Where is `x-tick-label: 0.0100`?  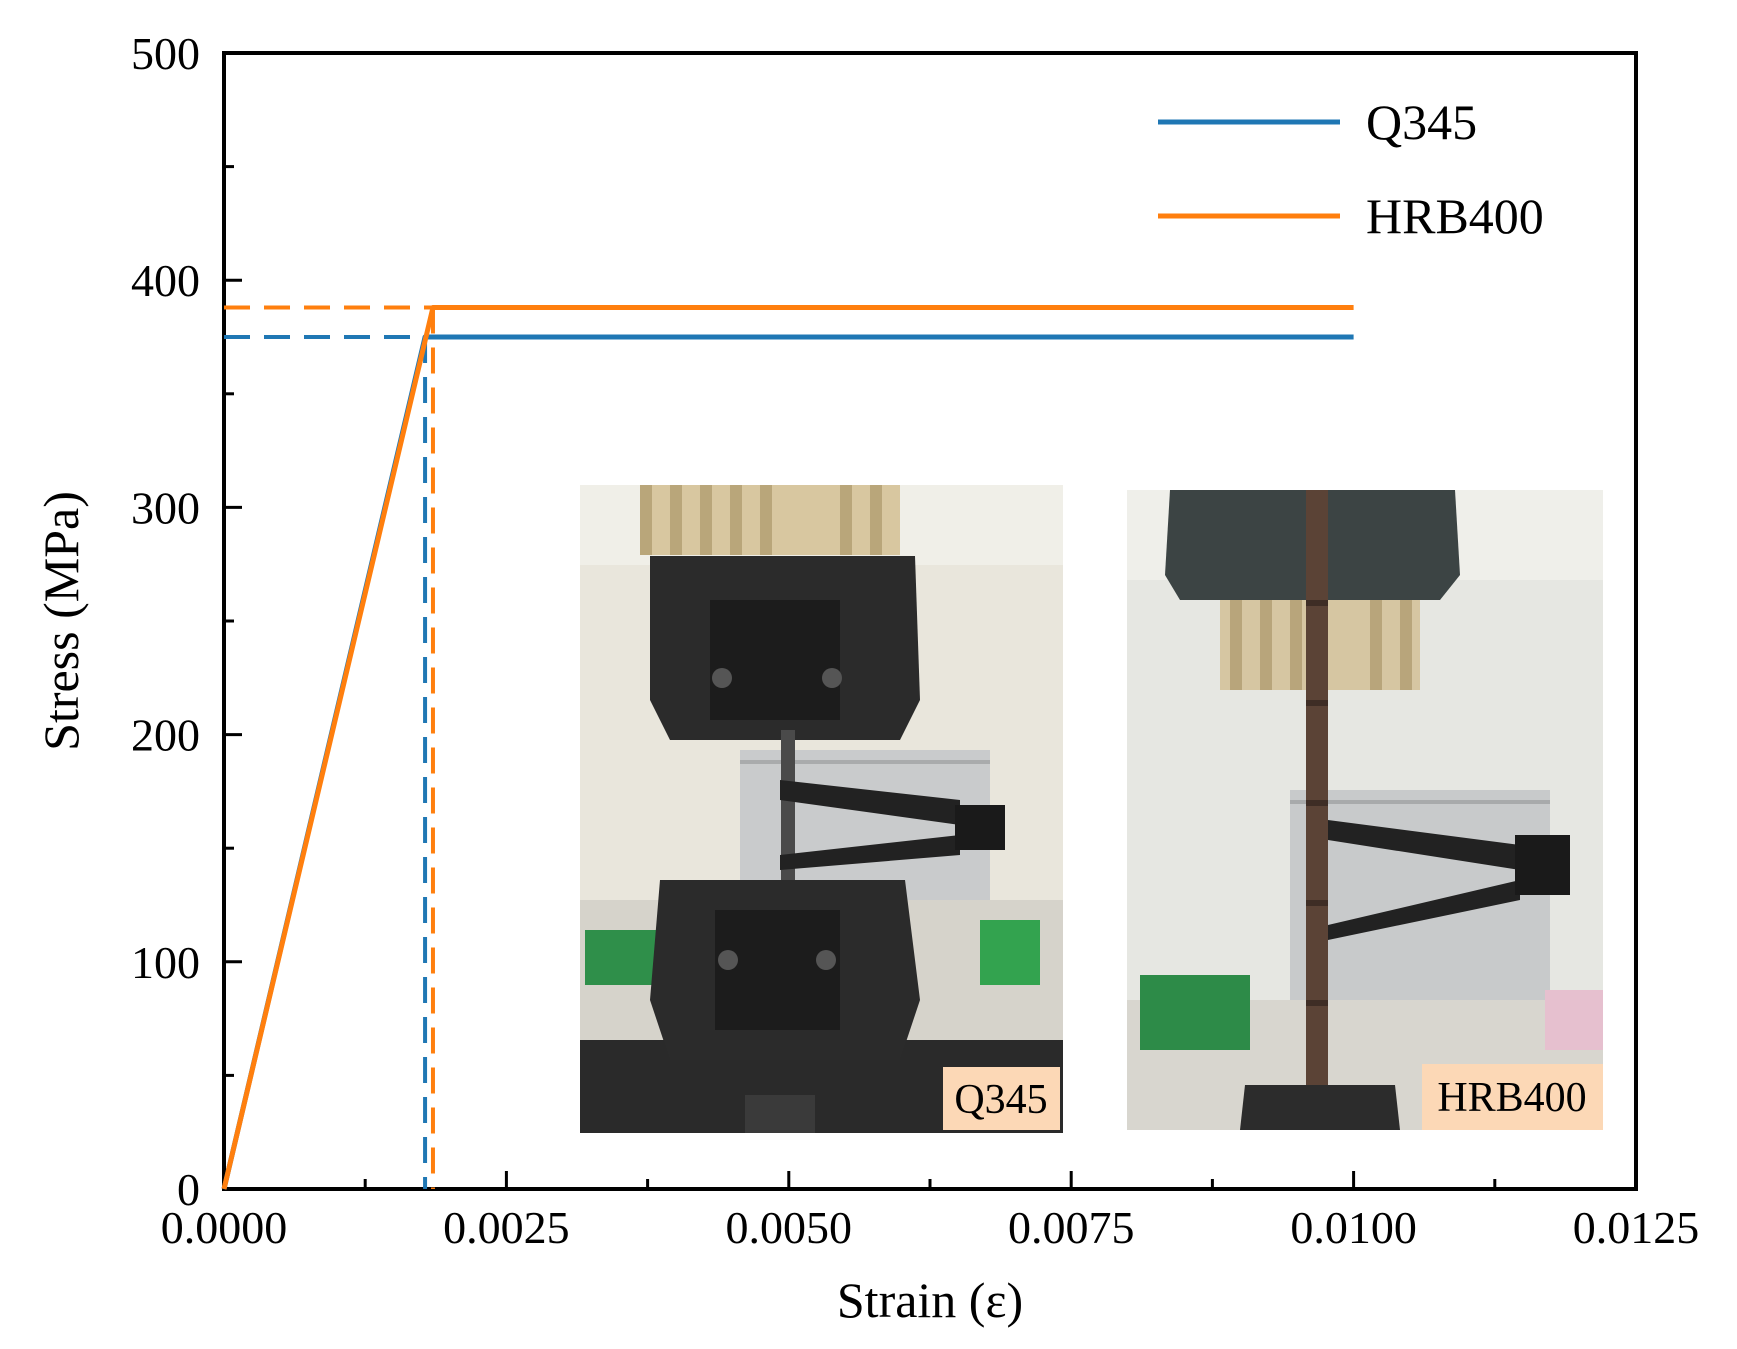 x-tick-label: 0.0100 is located at coordinates (1353, 1227).